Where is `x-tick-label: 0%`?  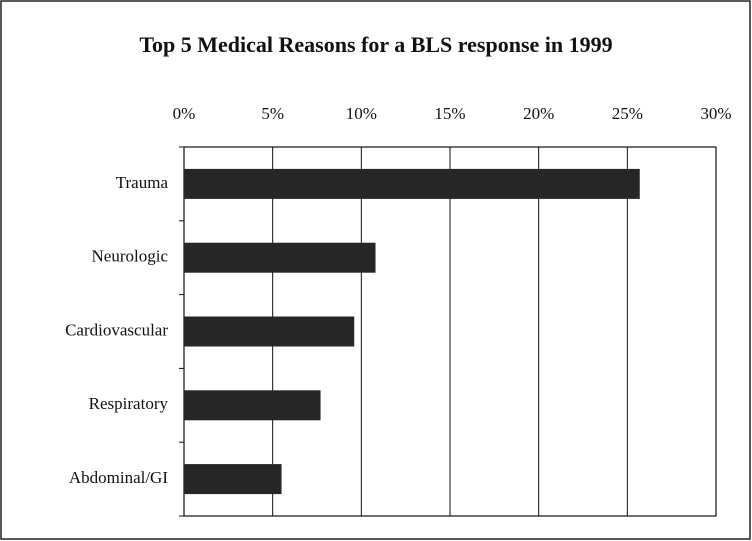
x-tick-label: 0% is located at coordinates (184, 113).